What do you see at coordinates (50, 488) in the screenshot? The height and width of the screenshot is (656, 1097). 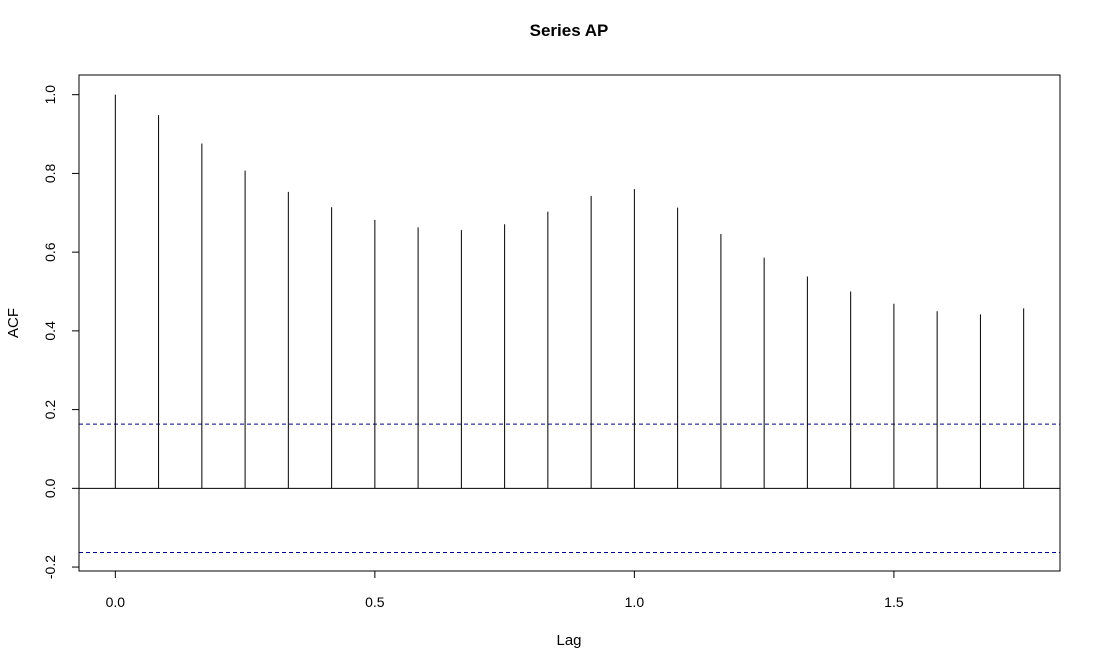 I see `y-tick-label: 0.0` at bounding box center [50, 488].